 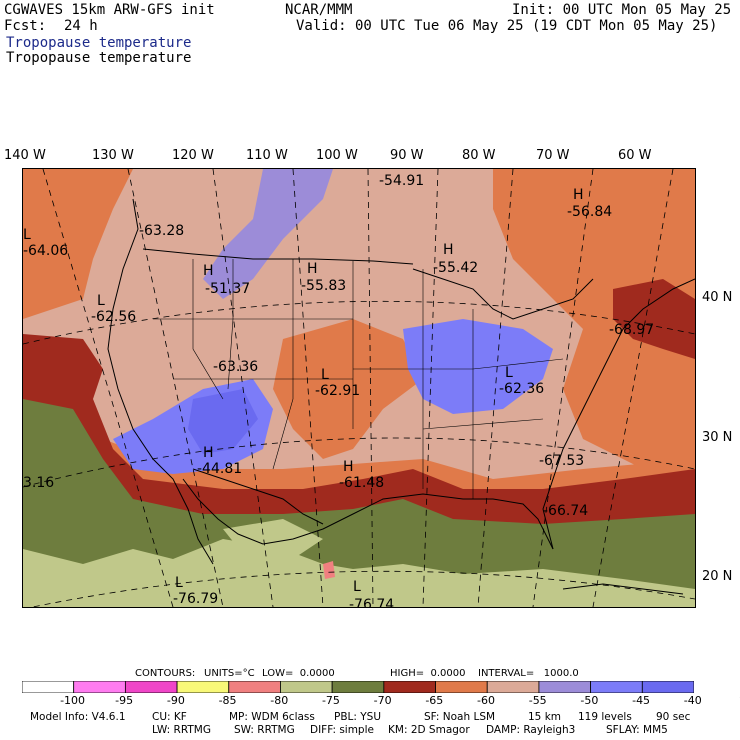 I want to click on extremum-value: -62.91, so click(x=337, y=391).